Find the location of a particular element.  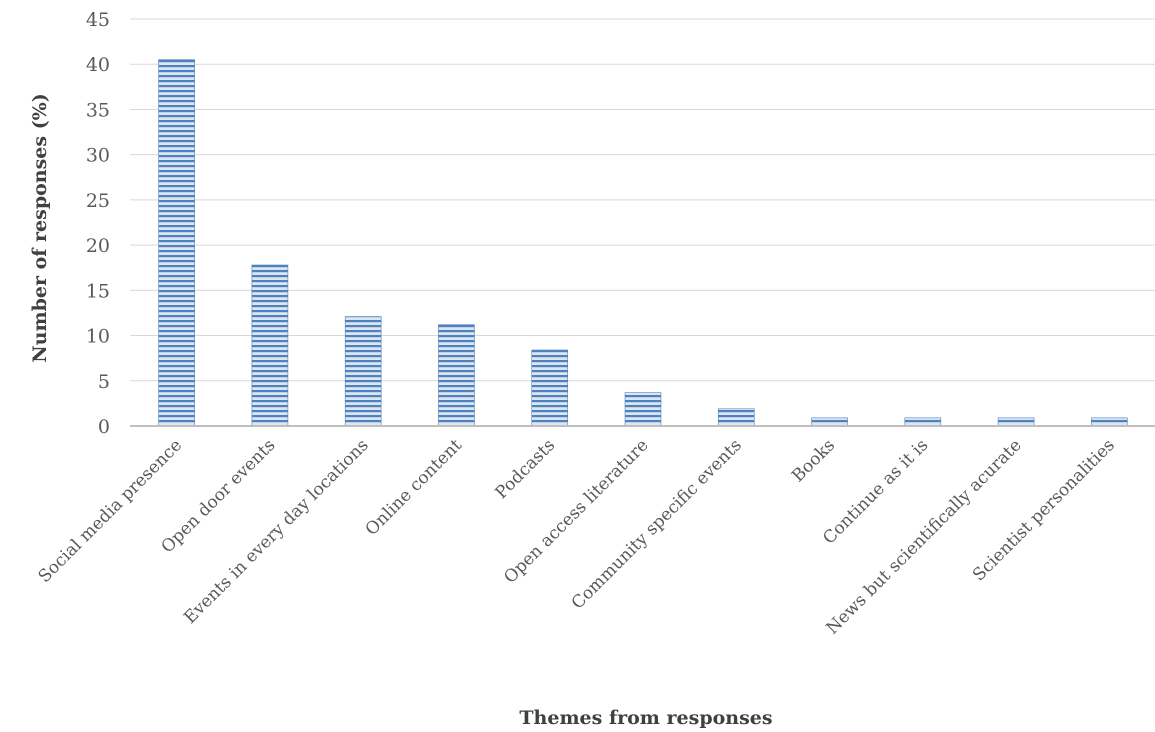

x-tick-label: Community specific events is located at coordinates (657, 524).